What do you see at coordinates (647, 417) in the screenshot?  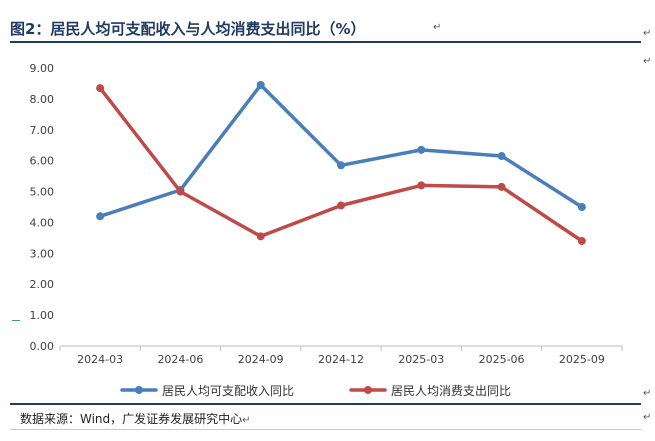 I see `right-paragraph-mark-4: ↵` at bounding box center [647, 417].